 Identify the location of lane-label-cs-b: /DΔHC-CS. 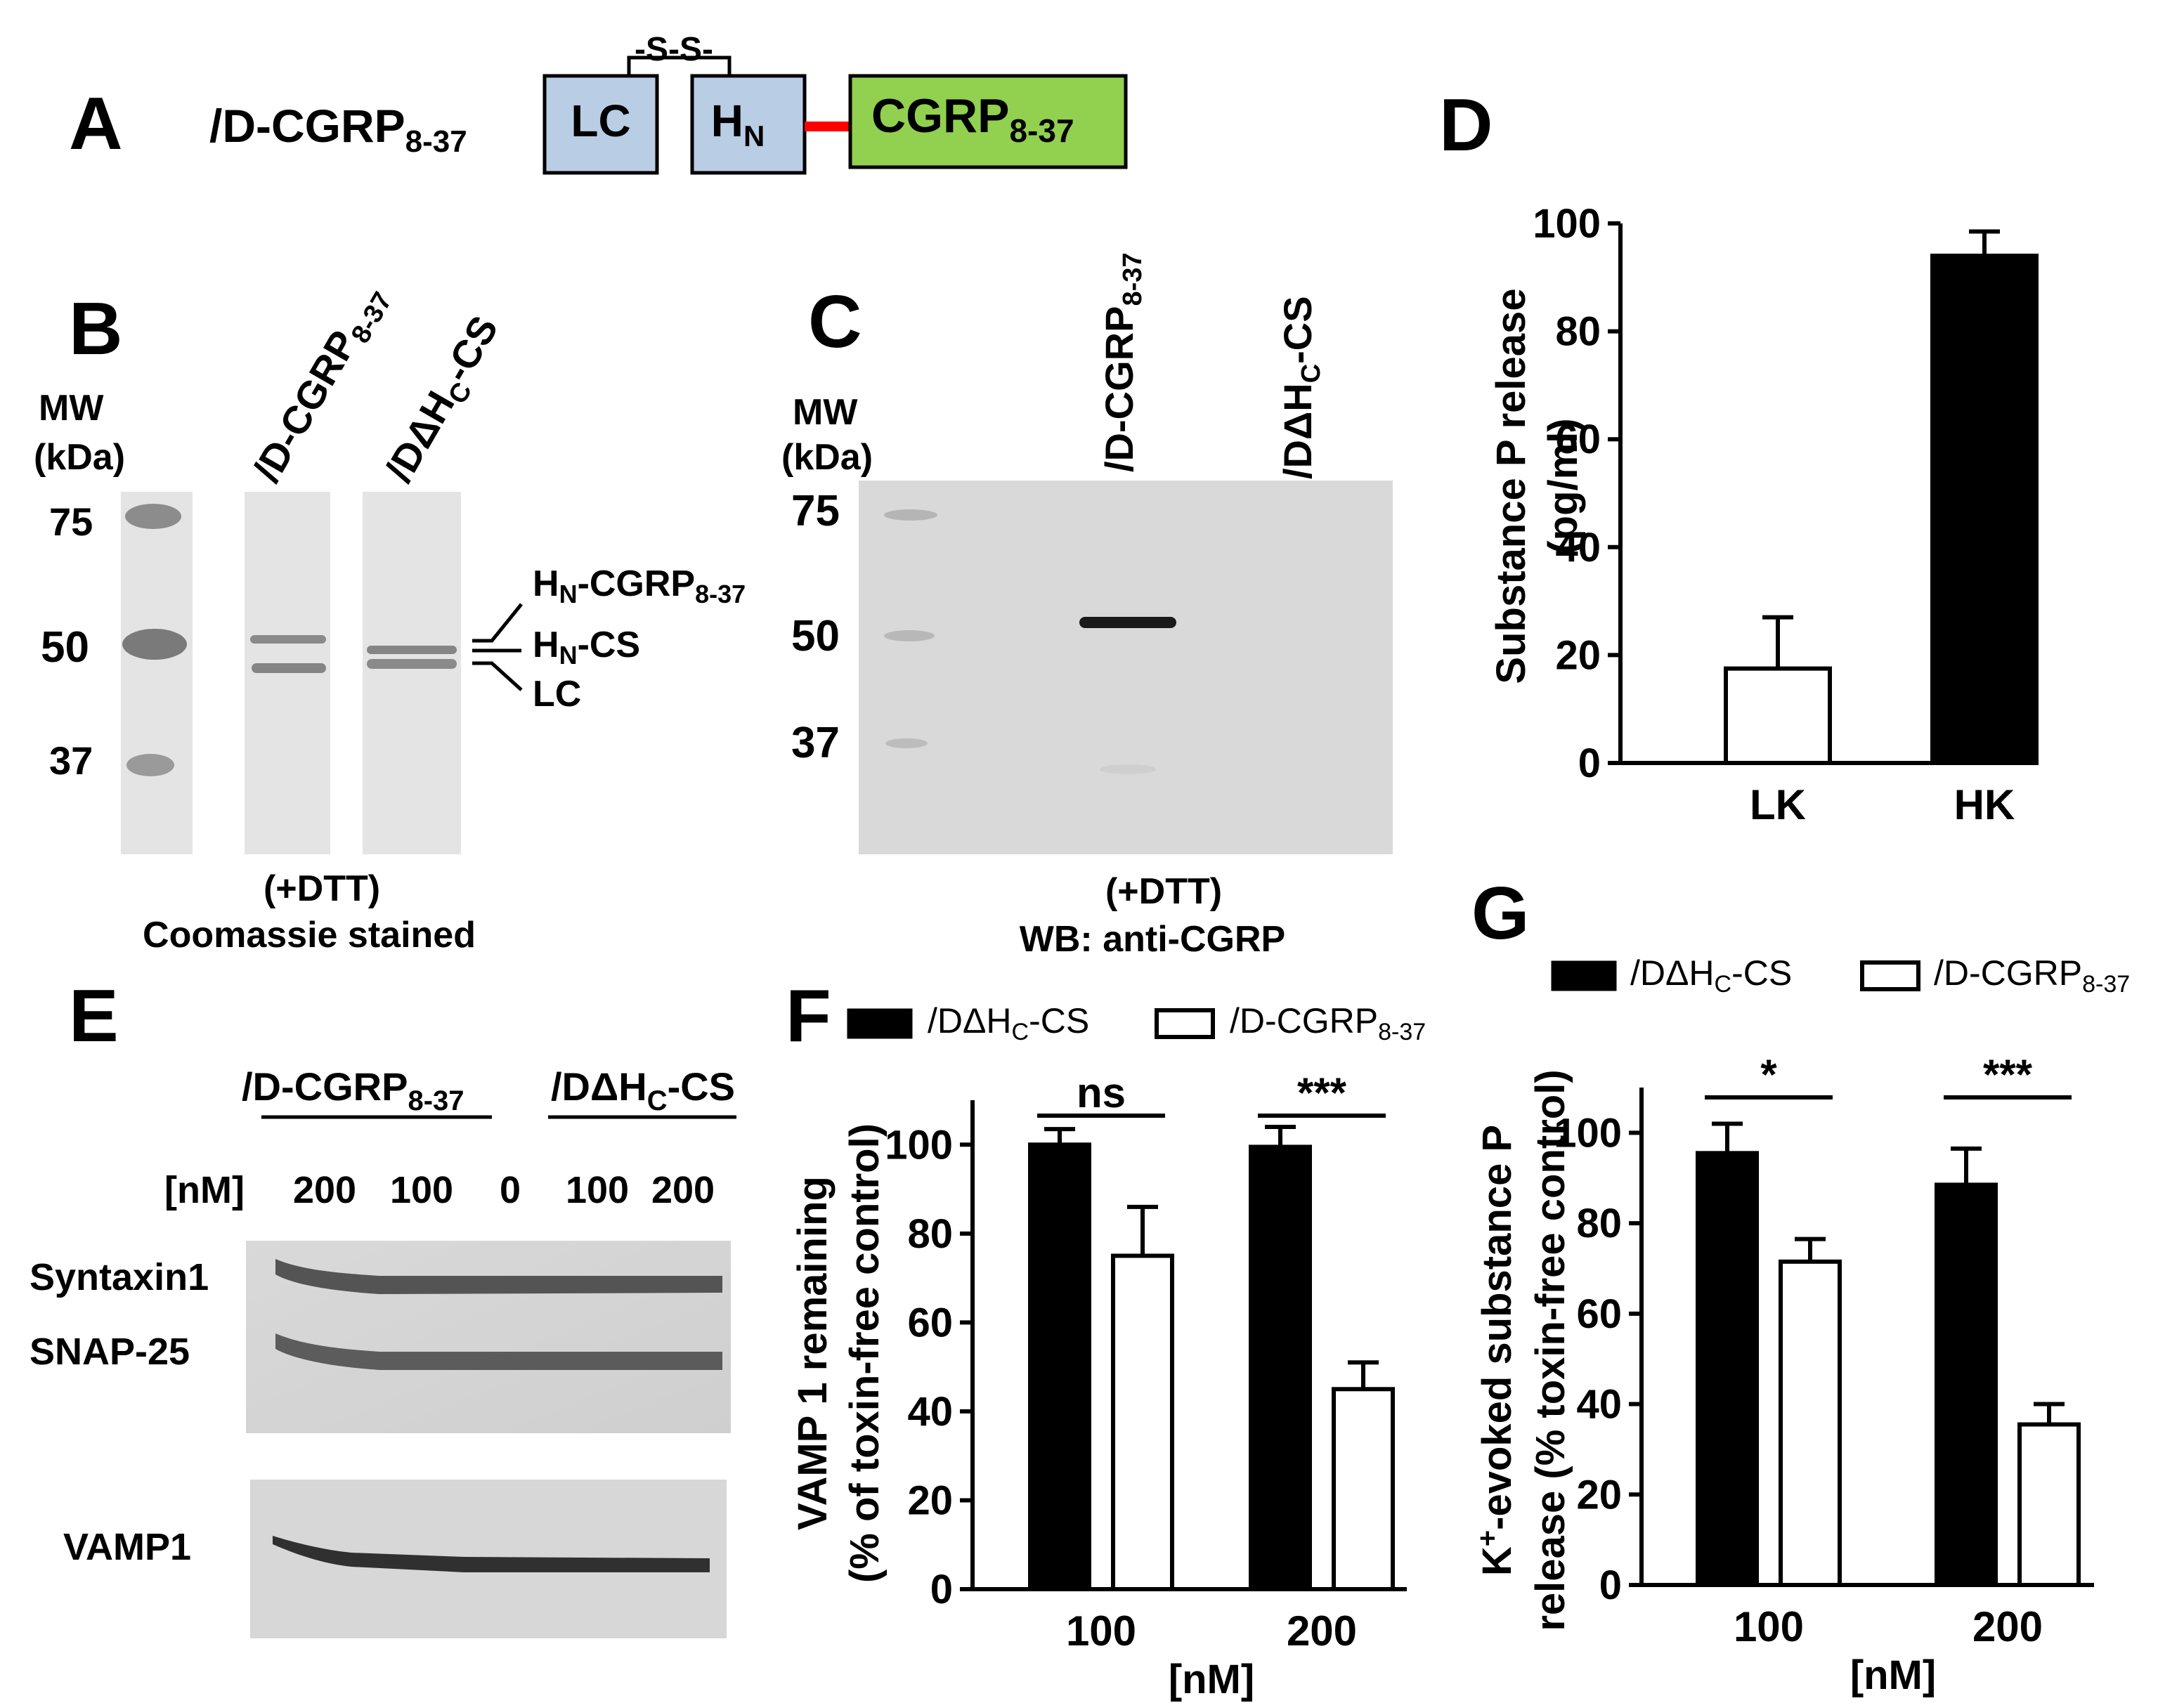
(445, 400).